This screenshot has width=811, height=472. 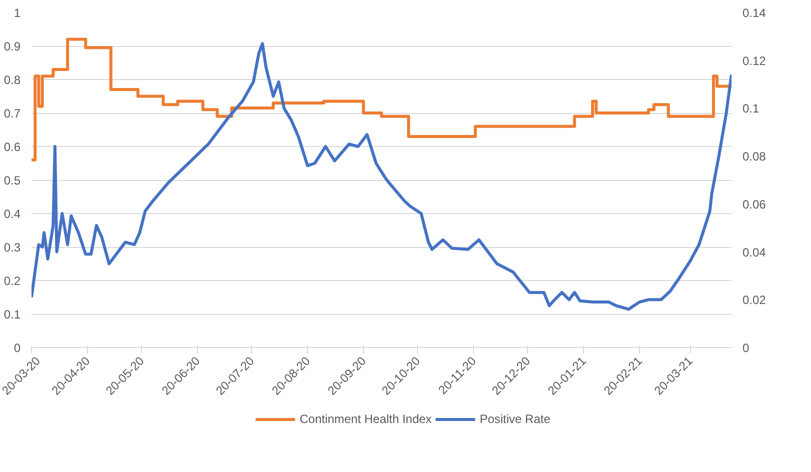 I want to click on y-tick-label: 0.8, so click(x=12, y=80).